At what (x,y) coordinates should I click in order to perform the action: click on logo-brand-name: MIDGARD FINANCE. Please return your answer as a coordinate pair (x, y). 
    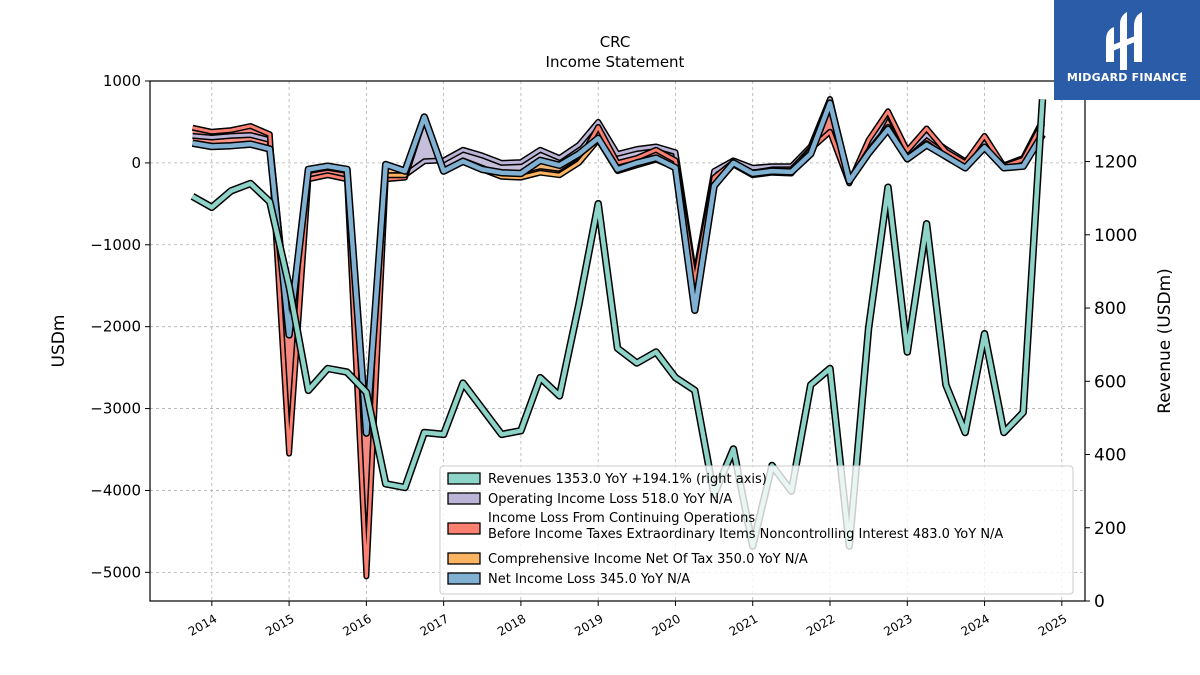
    Looking at the image, I should click on (1127, 77).